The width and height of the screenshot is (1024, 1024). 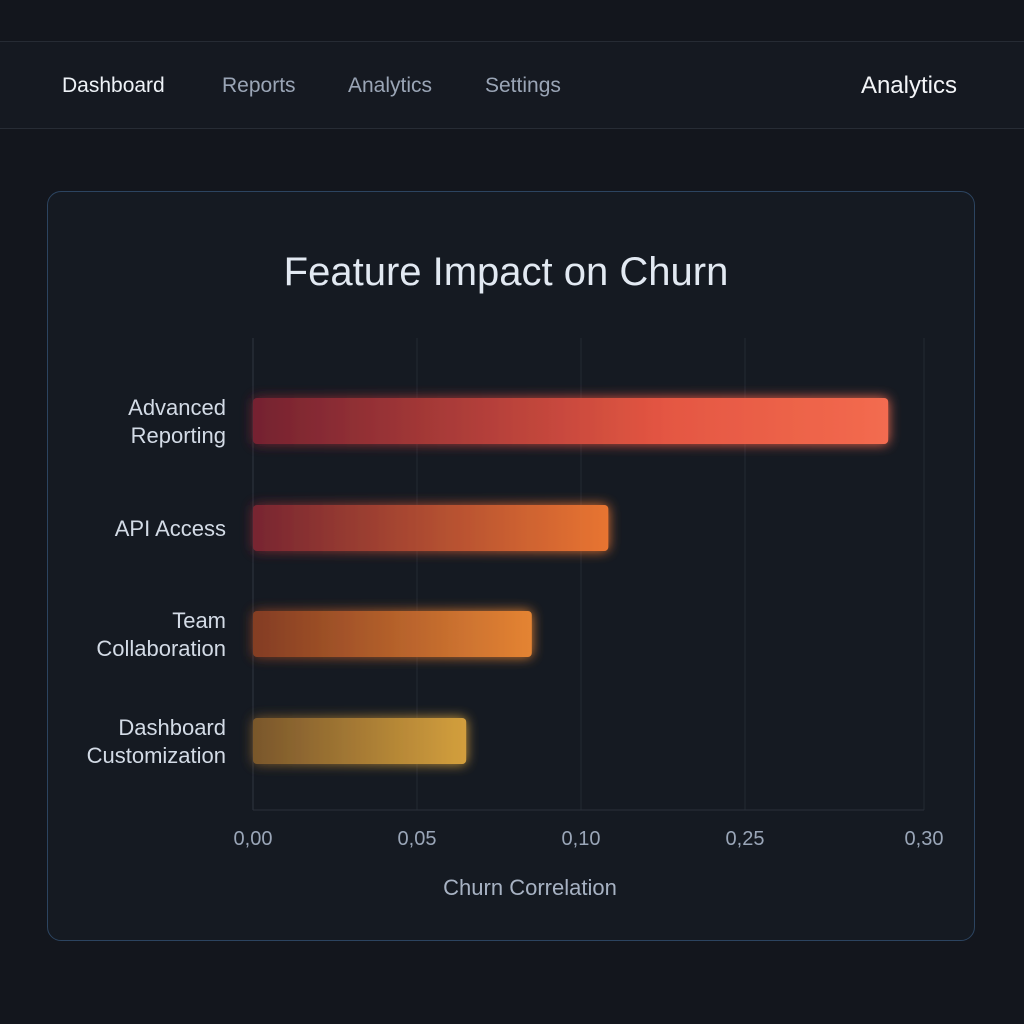 I want to click on nav-item-dashboard: Dashboard, so click(x=113, y=85).